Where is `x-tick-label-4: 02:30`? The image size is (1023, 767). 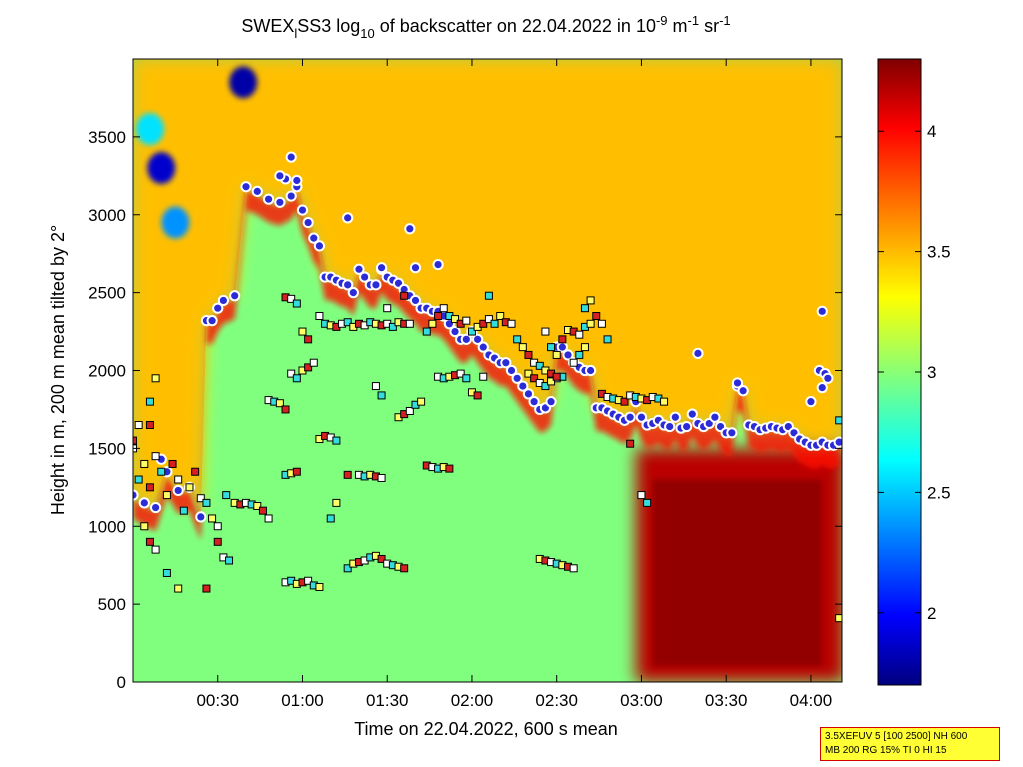
x-tick-label-4: 02:30 is located at coordinates (556, 700).